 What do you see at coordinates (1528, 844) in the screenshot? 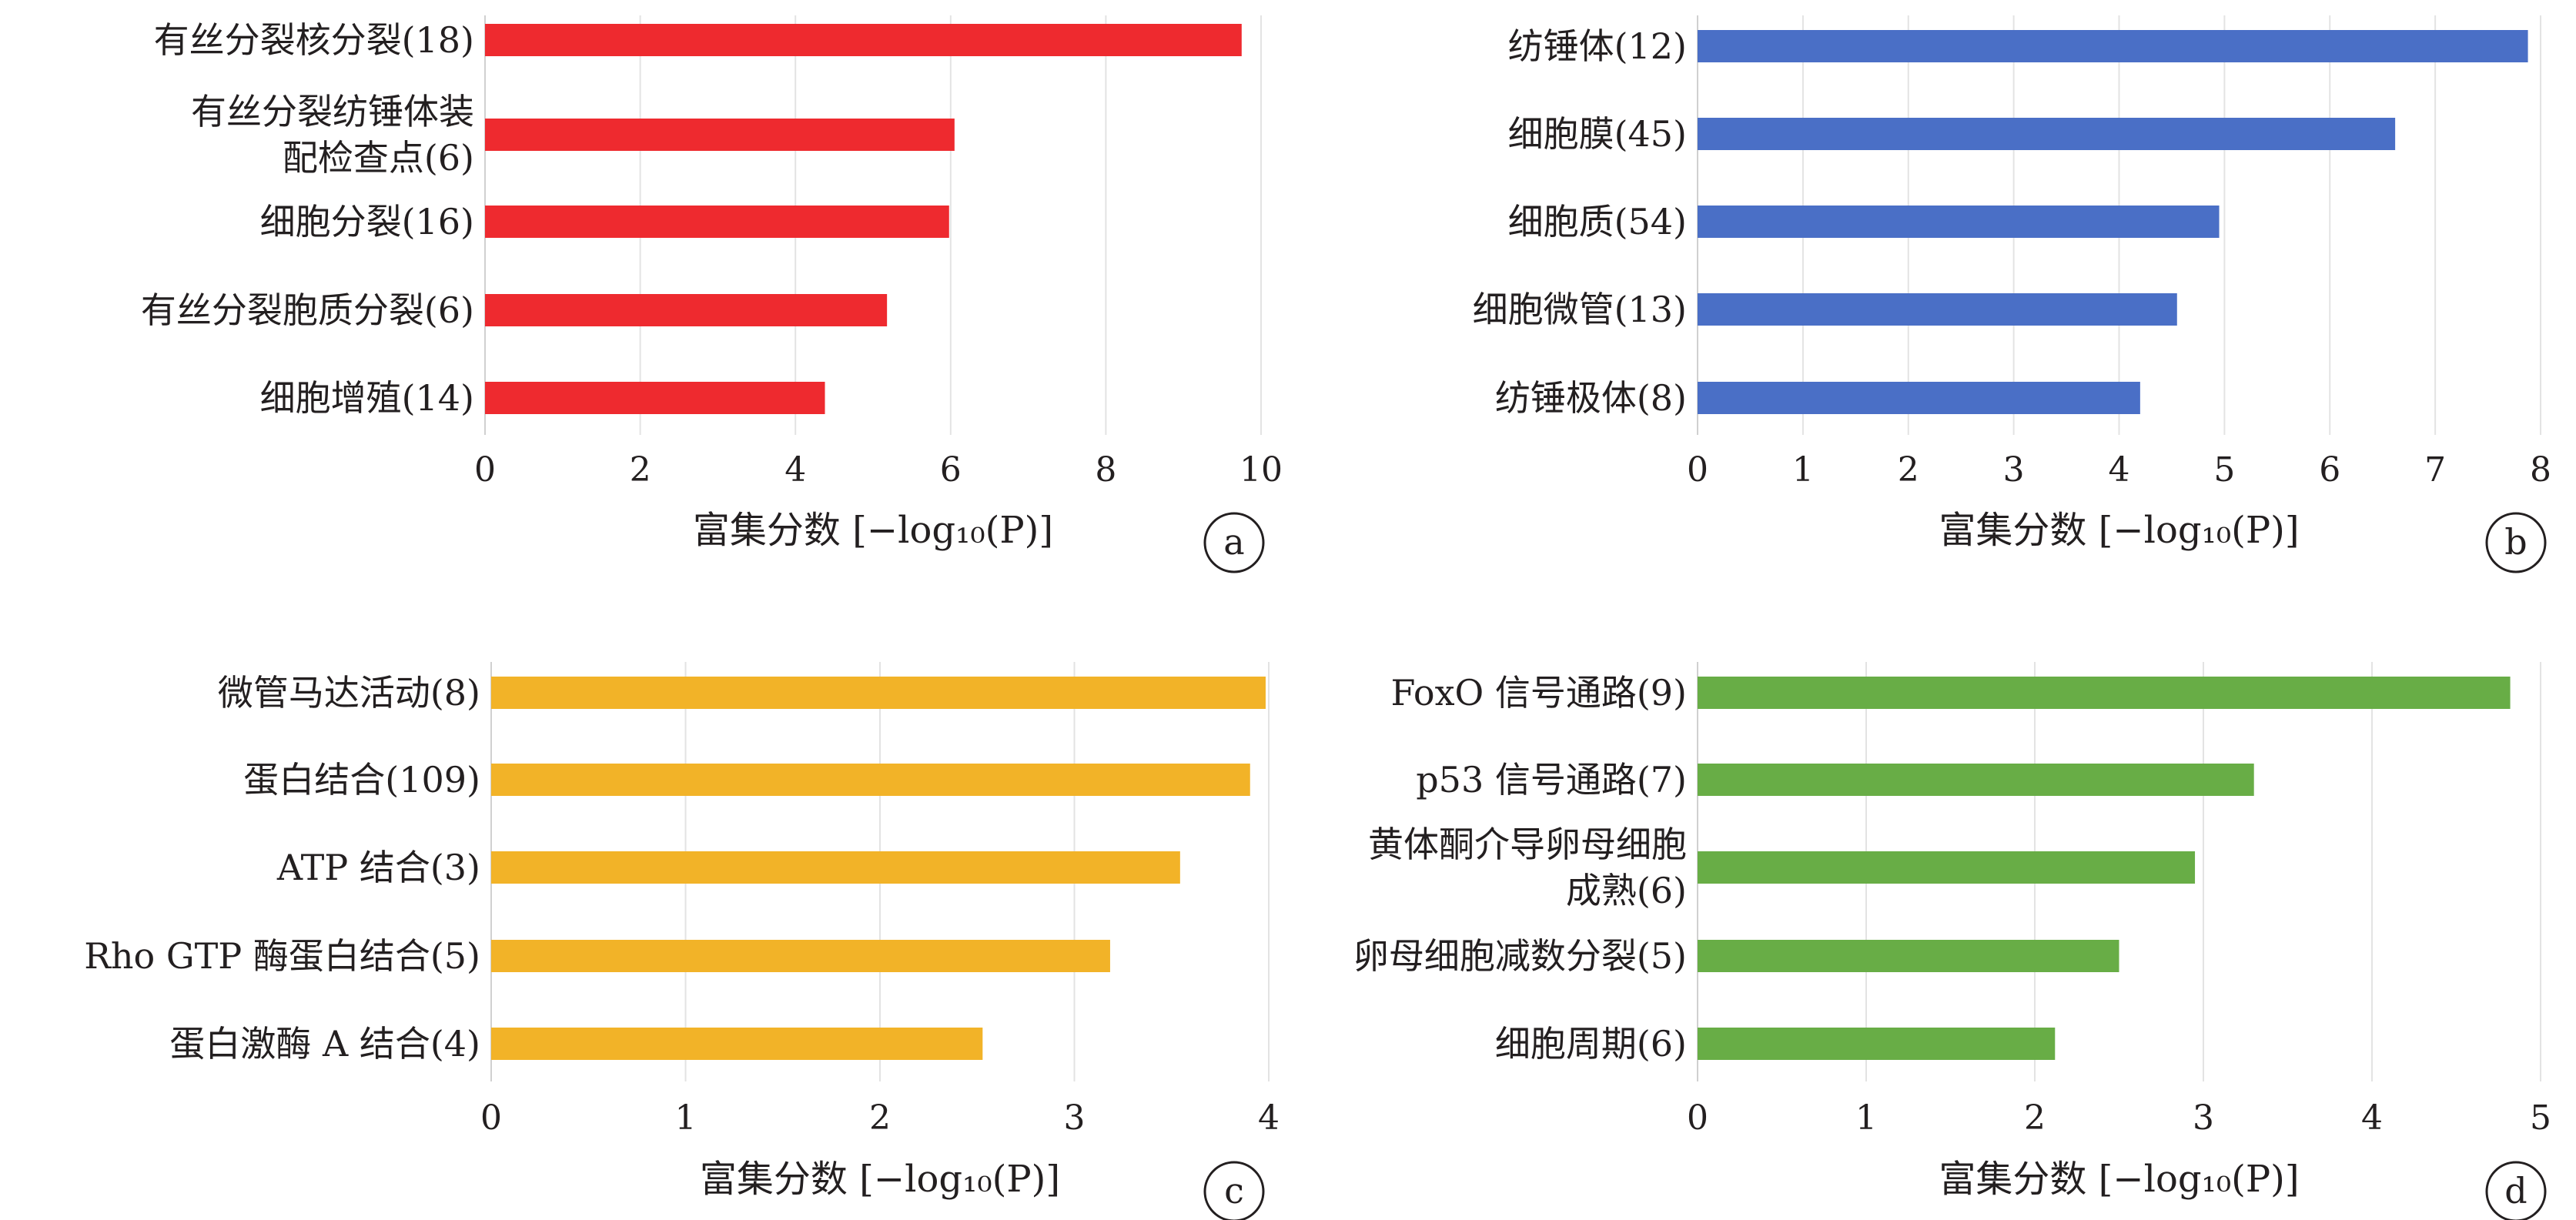
I see `category-label: 黄体酮介导卵母细胞` at bounding box center [1528, 844].